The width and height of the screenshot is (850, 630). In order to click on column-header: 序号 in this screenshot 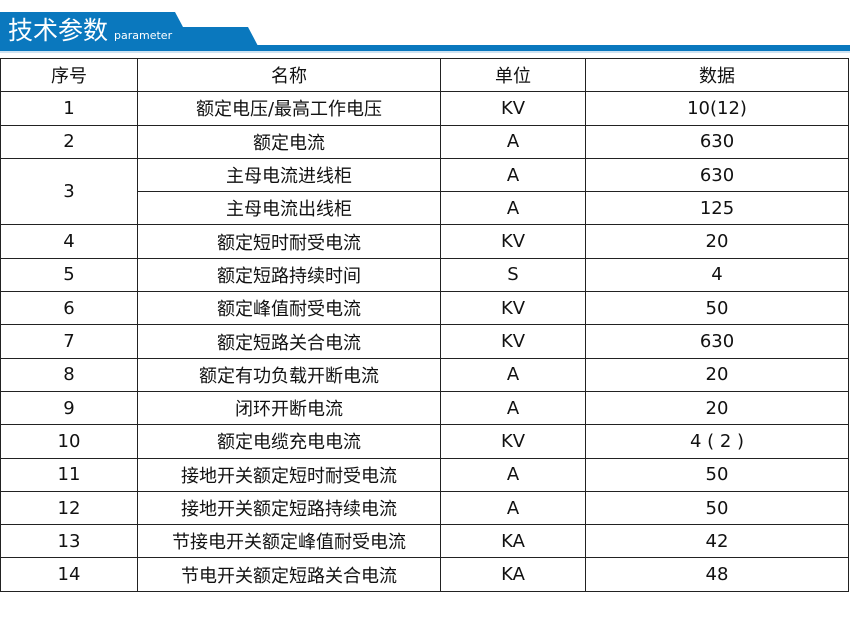, I will do `click(69, 75)`.